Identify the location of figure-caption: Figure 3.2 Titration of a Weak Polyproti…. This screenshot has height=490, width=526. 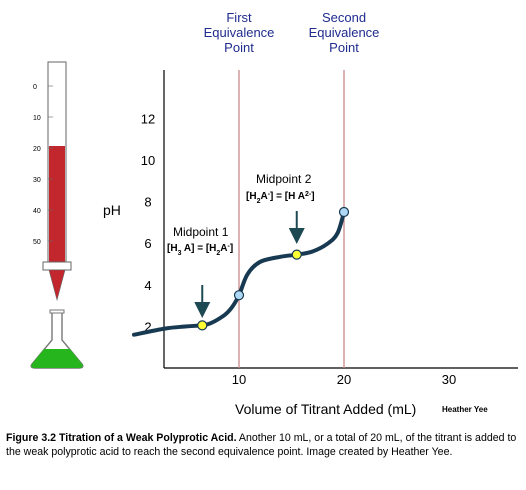
(262, 445).